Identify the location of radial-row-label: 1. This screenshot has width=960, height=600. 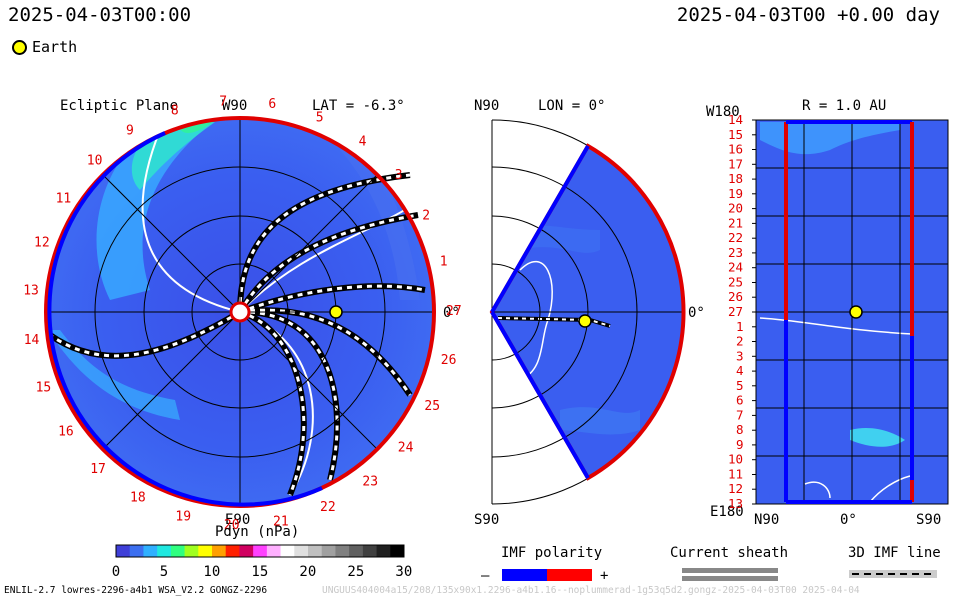
(740, 326).